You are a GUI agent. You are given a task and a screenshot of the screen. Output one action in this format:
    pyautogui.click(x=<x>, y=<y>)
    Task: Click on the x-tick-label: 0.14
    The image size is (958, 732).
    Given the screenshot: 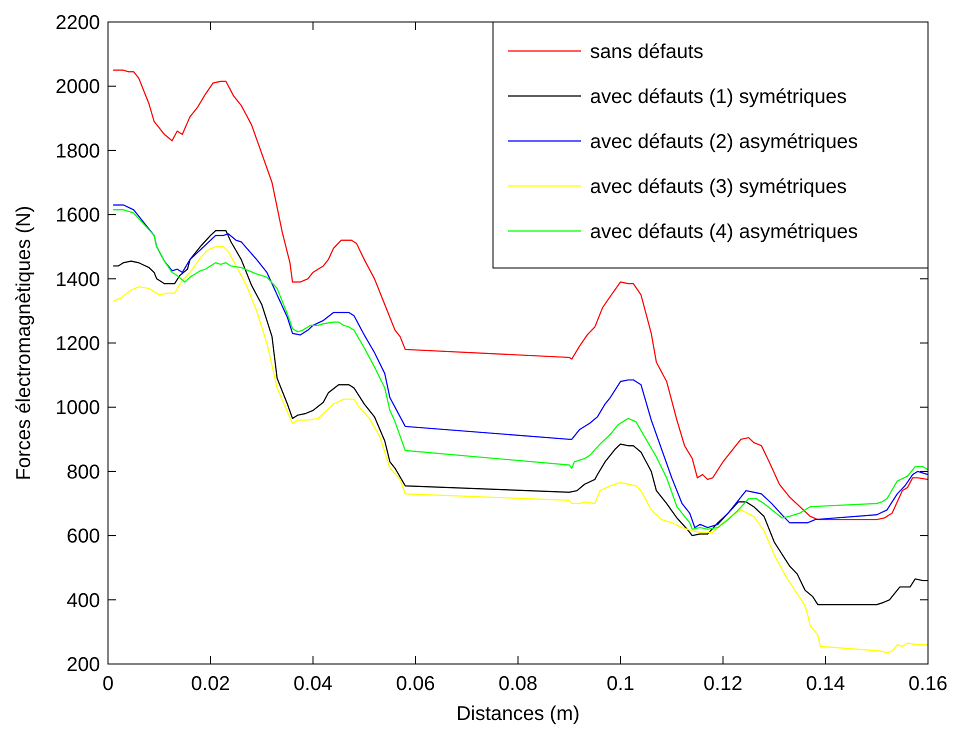 What is the action you would take?
    pyautogui.click(x=825, y=684)
    